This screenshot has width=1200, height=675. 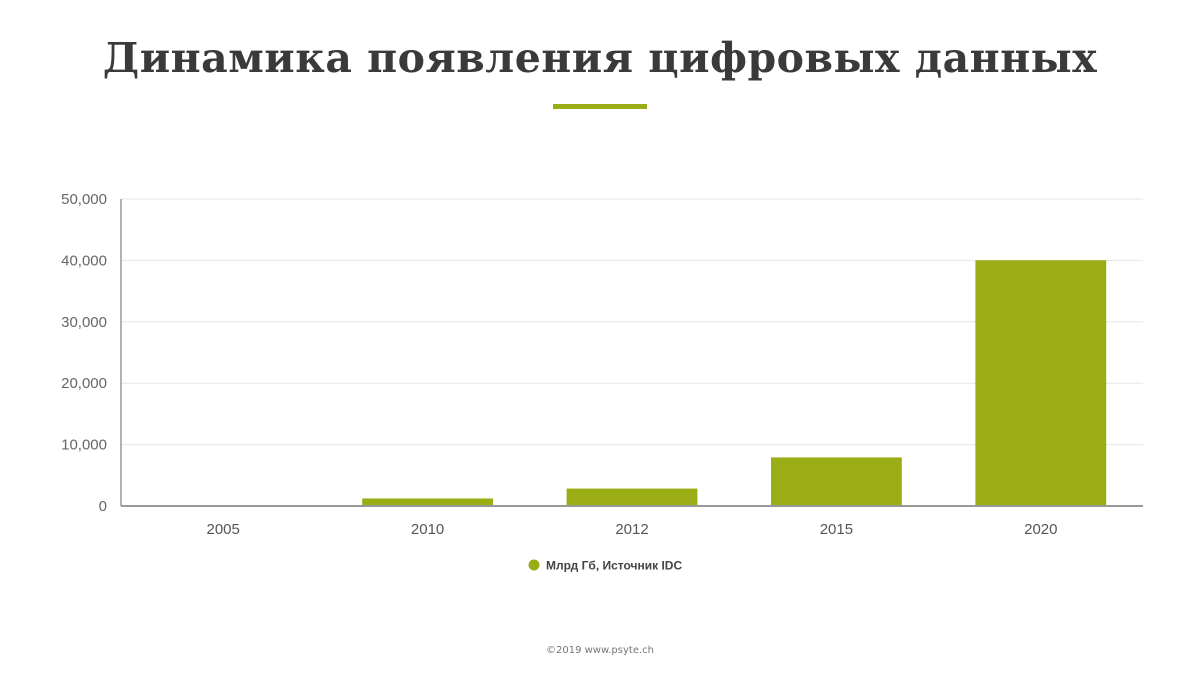 I want to click on y-tick-label: 0, so click(x=103, y=506).